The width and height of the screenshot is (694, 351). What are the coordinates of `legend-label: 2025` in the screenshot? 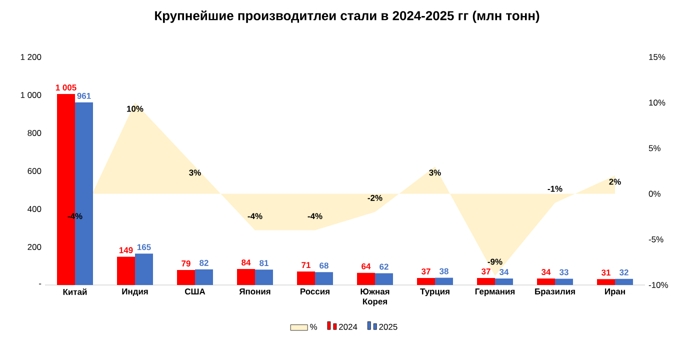 It's located at (388, 327).